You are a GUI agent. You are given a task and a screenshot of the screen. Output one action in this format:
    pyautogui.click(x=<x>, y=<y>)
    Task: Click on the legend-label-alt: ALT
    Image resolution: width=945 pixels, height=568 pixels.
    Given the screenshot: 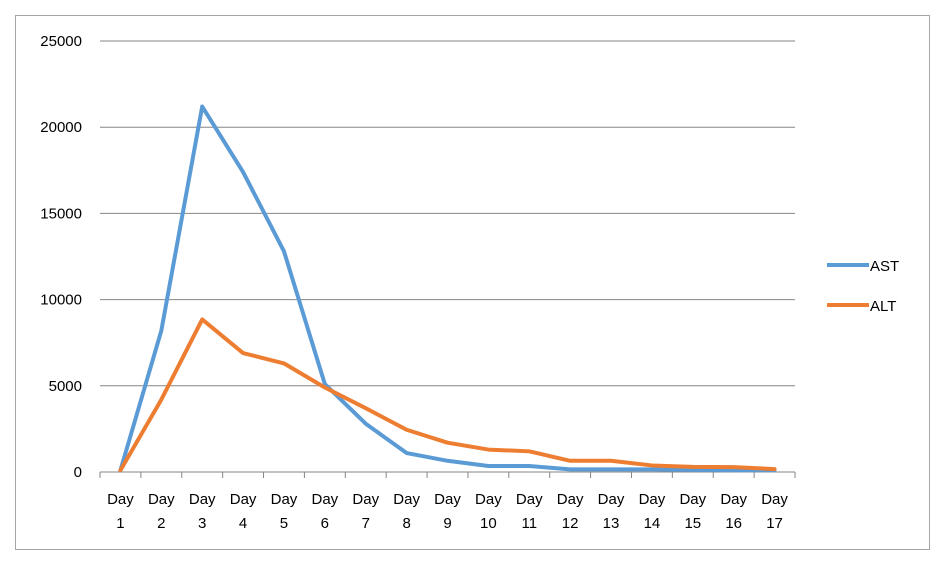 What is the action you would take?
    pyautogui.click(x=883, y=306)
    